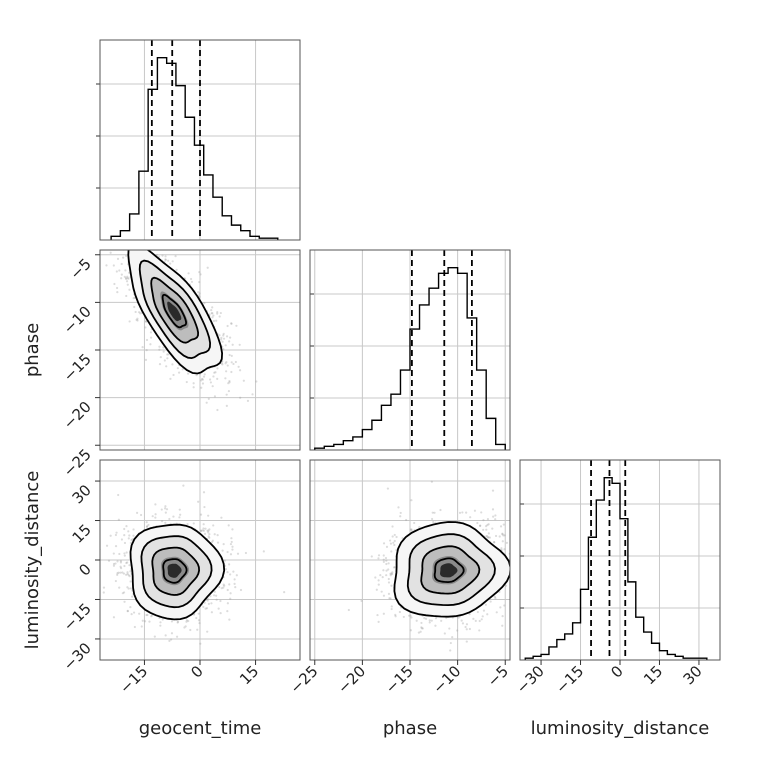 The width and height of the screenshot is (760, 760). What do you see at coordinates (693, 675) in the screenshot?
I see `x-tick-label-luminosity_distance: 30` at bounding box center [693, 675].